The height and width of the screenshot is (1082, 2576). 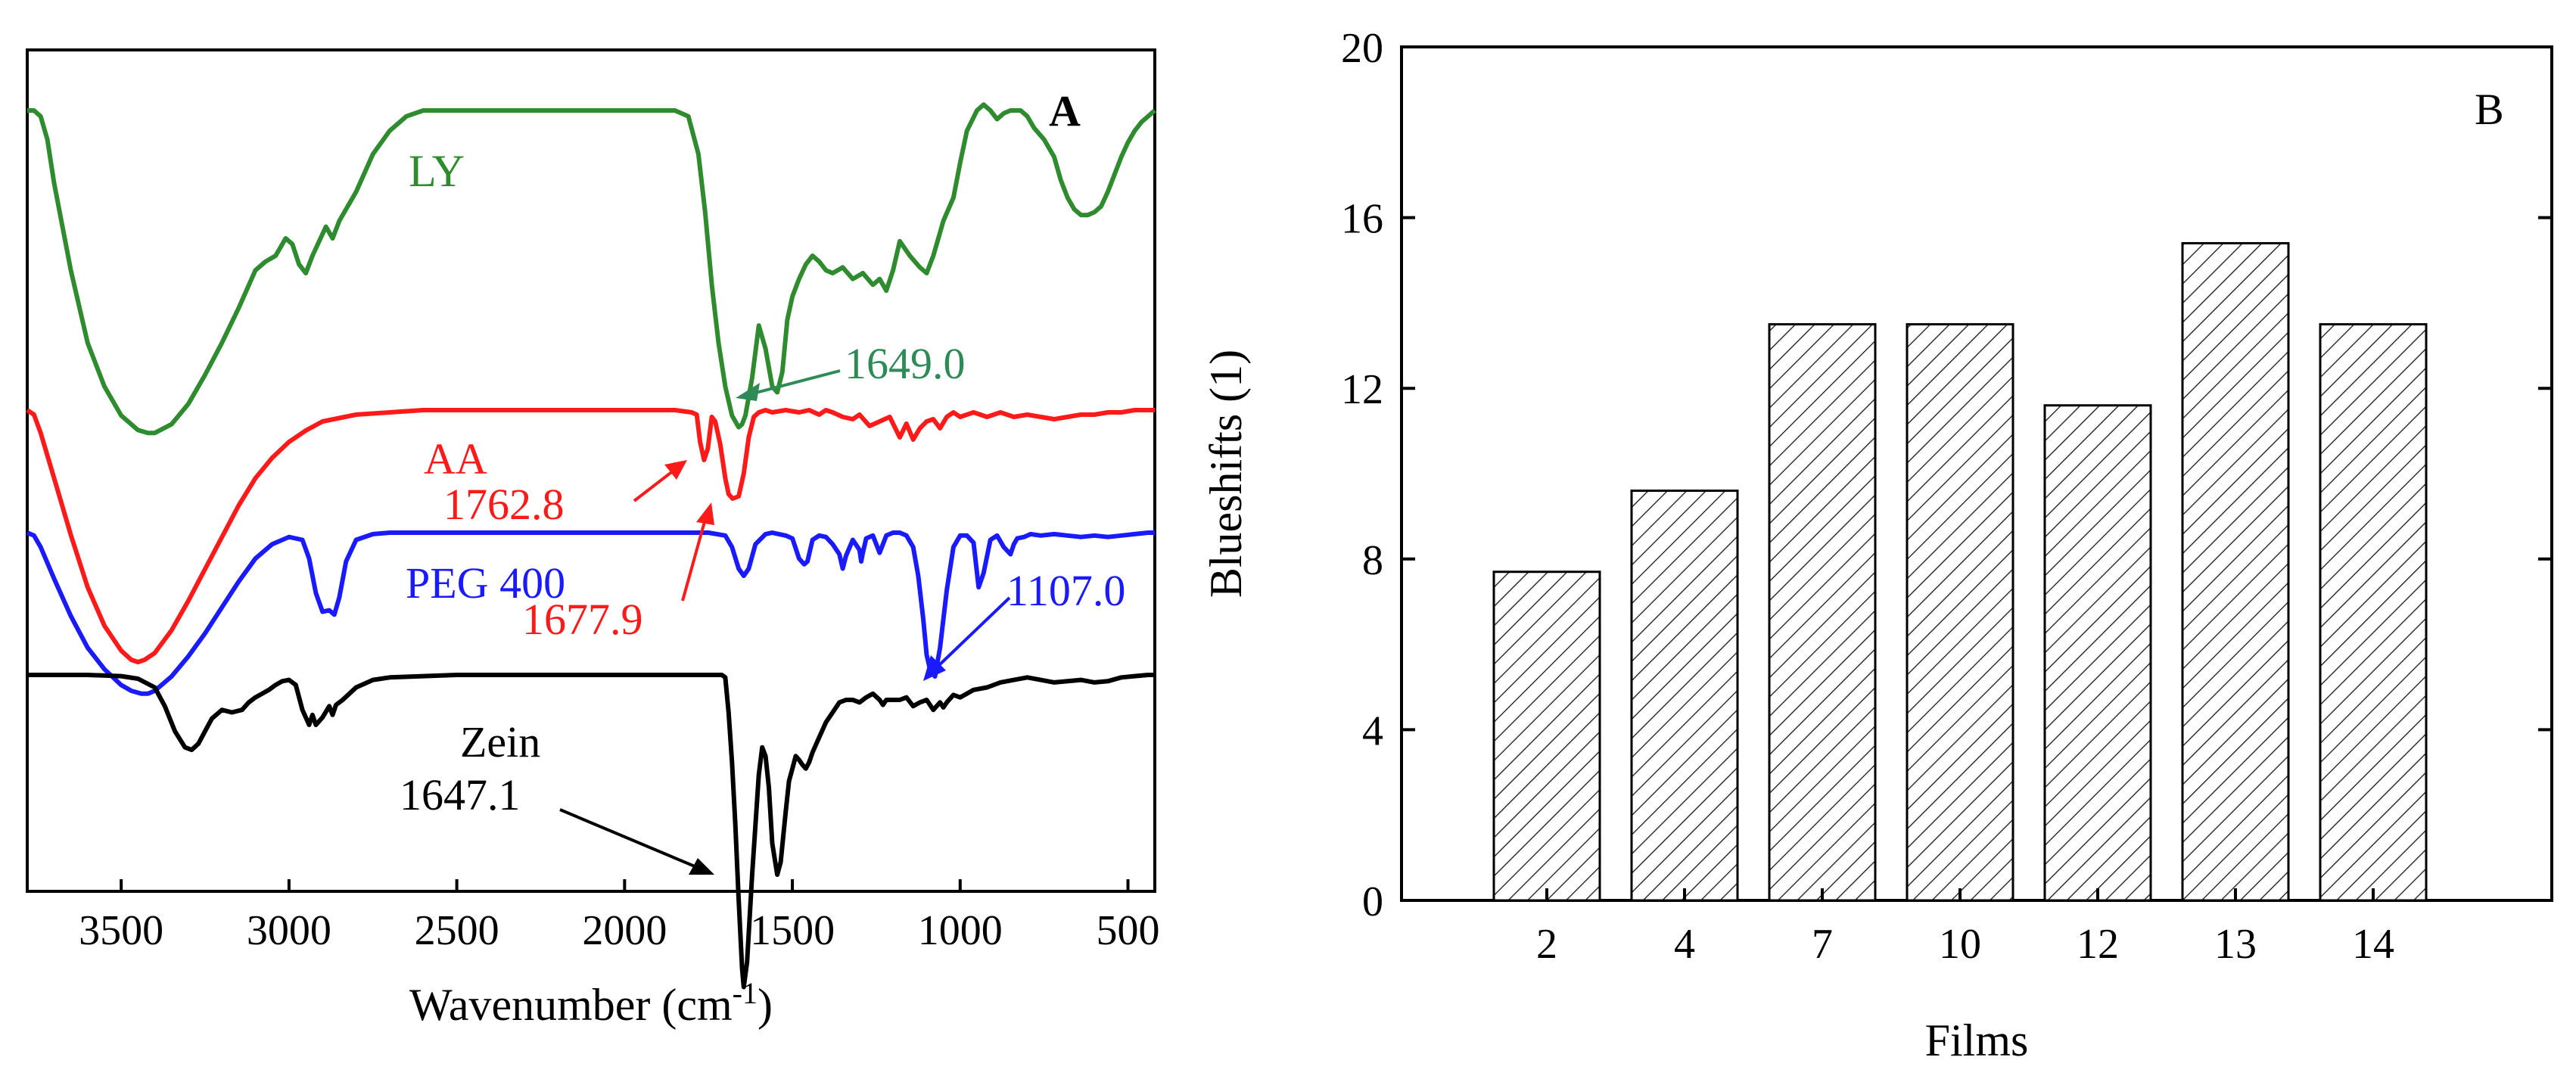 What do you see at coordinates (504, 505) in the screenshot?
I see `label-1762-8: 1762.8` at bounding box center [504, 505].